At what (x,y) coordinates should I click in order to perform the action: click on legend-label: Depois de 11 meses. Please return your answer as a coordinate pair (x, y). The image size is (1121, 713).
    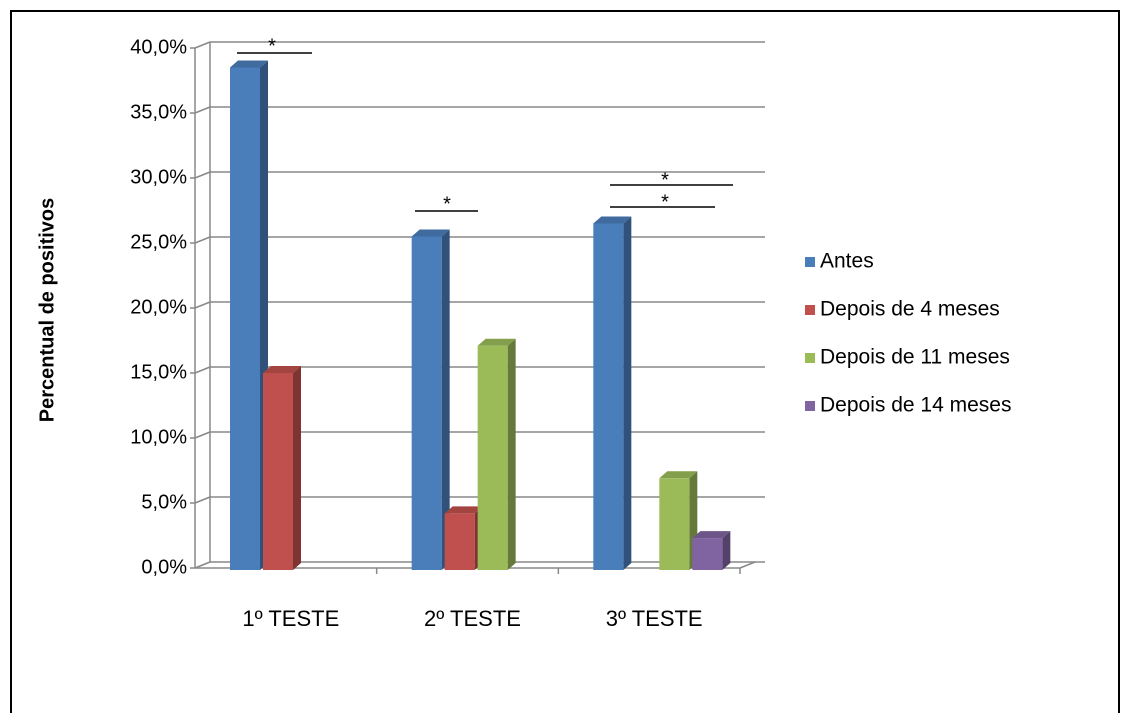
    Looking at the image, I should click on (915, 357).